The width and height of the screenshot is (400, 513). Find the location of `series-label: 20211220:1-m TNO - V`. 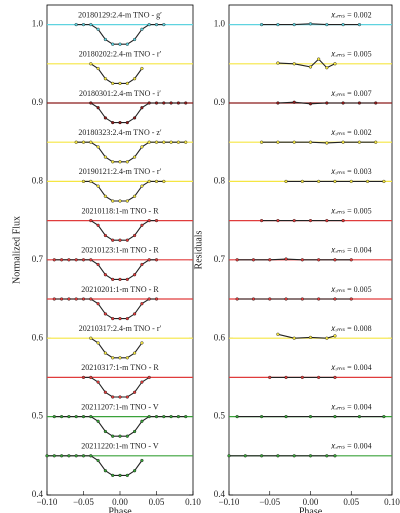

series-label: 20211220:1-m TNO - V is located at coordinates (120, 446).